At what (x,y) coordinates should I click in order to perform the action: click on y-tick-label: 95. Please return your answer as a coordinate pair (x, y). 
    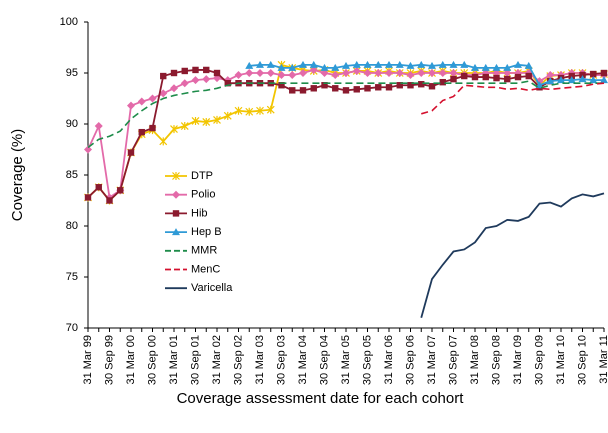
    Looking at the image, I should click on (72, 73).